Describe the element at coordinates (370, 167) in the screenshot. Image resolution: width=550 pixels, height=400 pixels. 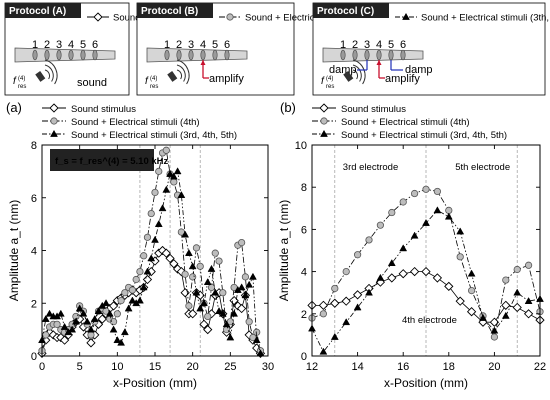
I see `annotation-3rd-electrode: 3rd electrode` at that location.